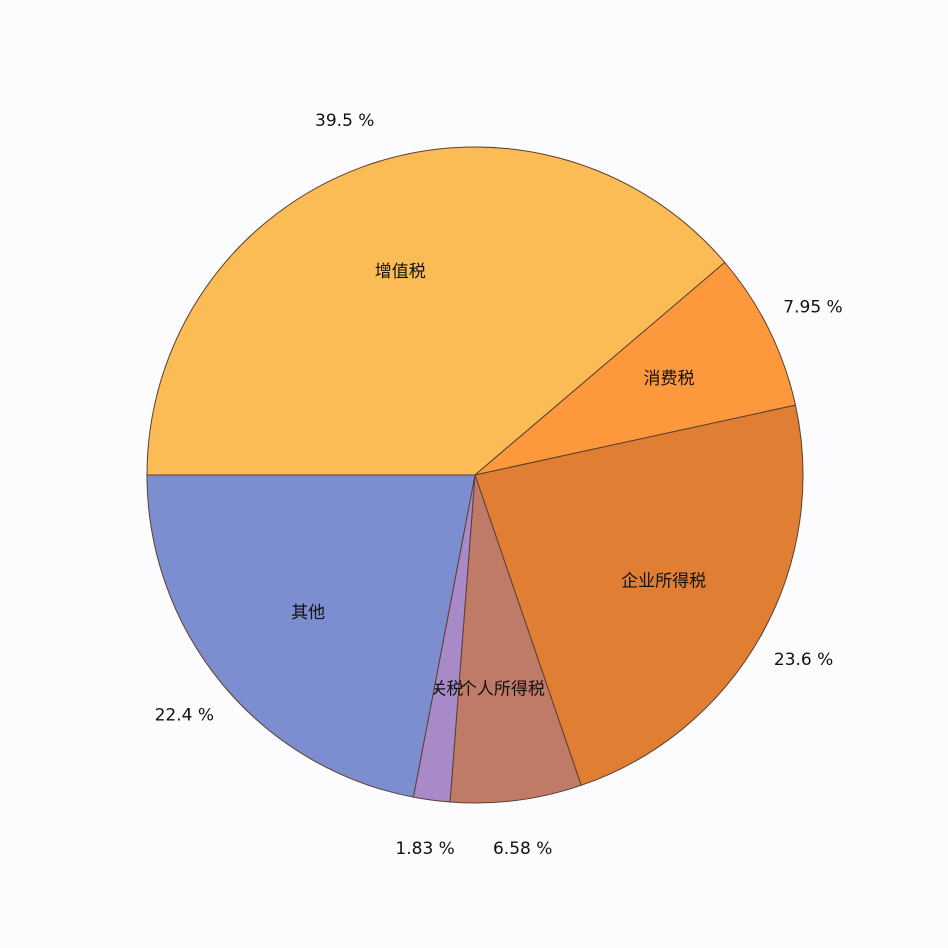 The image size is (948, 948). I want to click on slice-label: 关税, so click(446, 690).